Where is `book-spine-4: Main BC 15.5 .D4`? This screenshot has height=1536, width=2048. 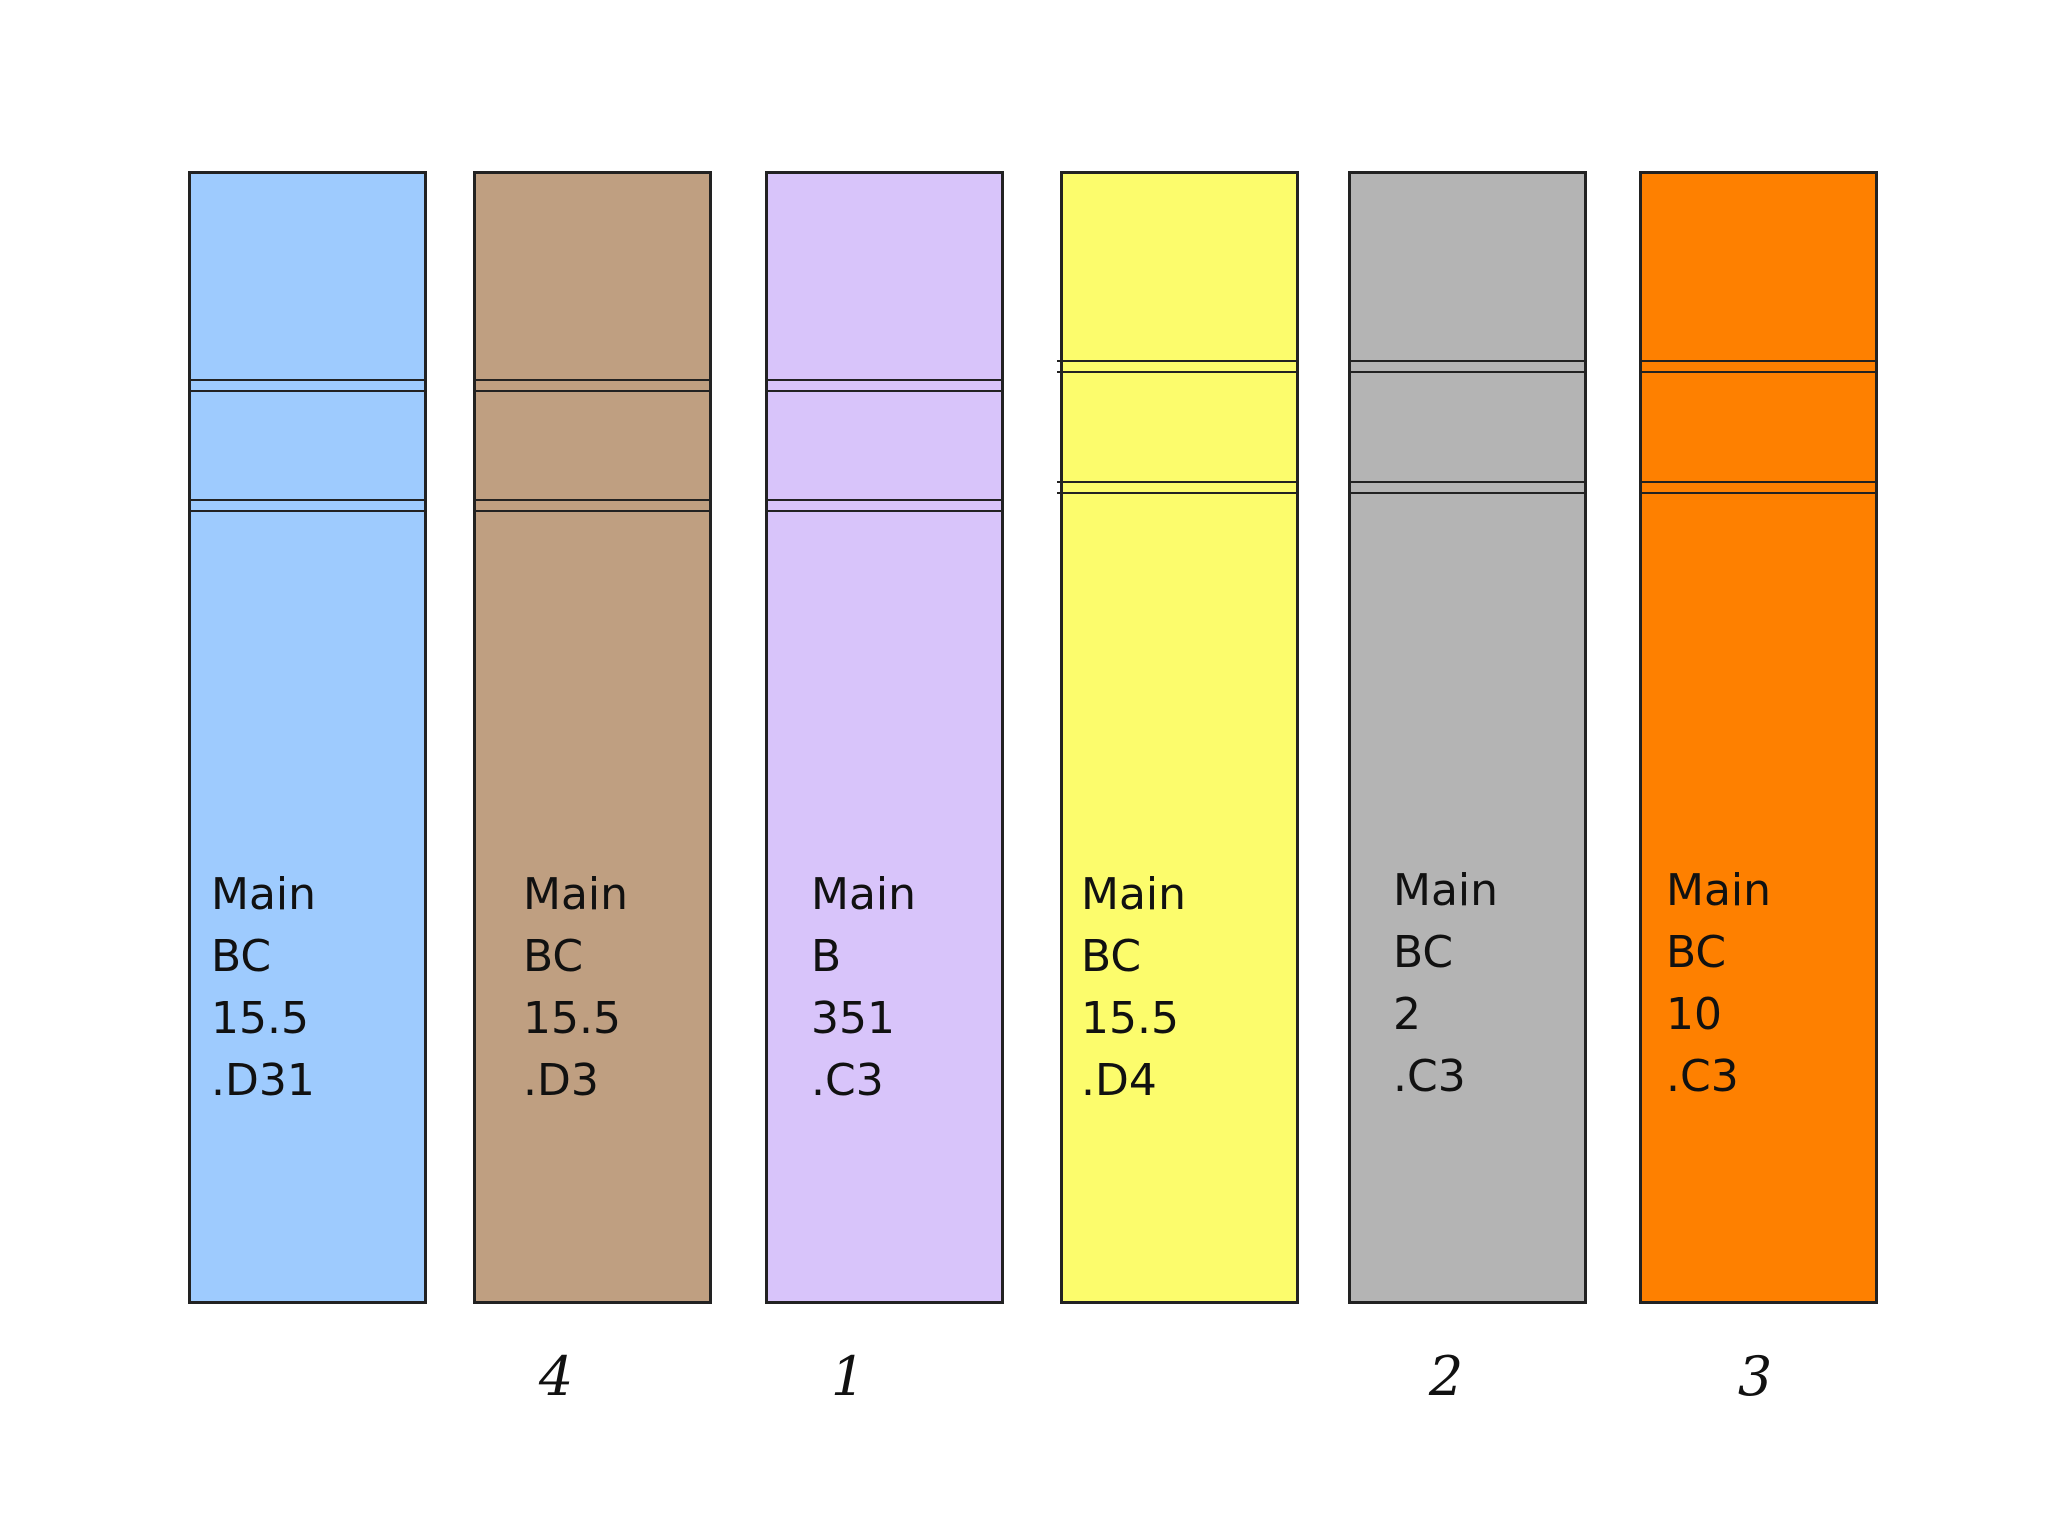 book-spine-4: Main BC 15.5 .D4 is located at coordinates (1178, 737).